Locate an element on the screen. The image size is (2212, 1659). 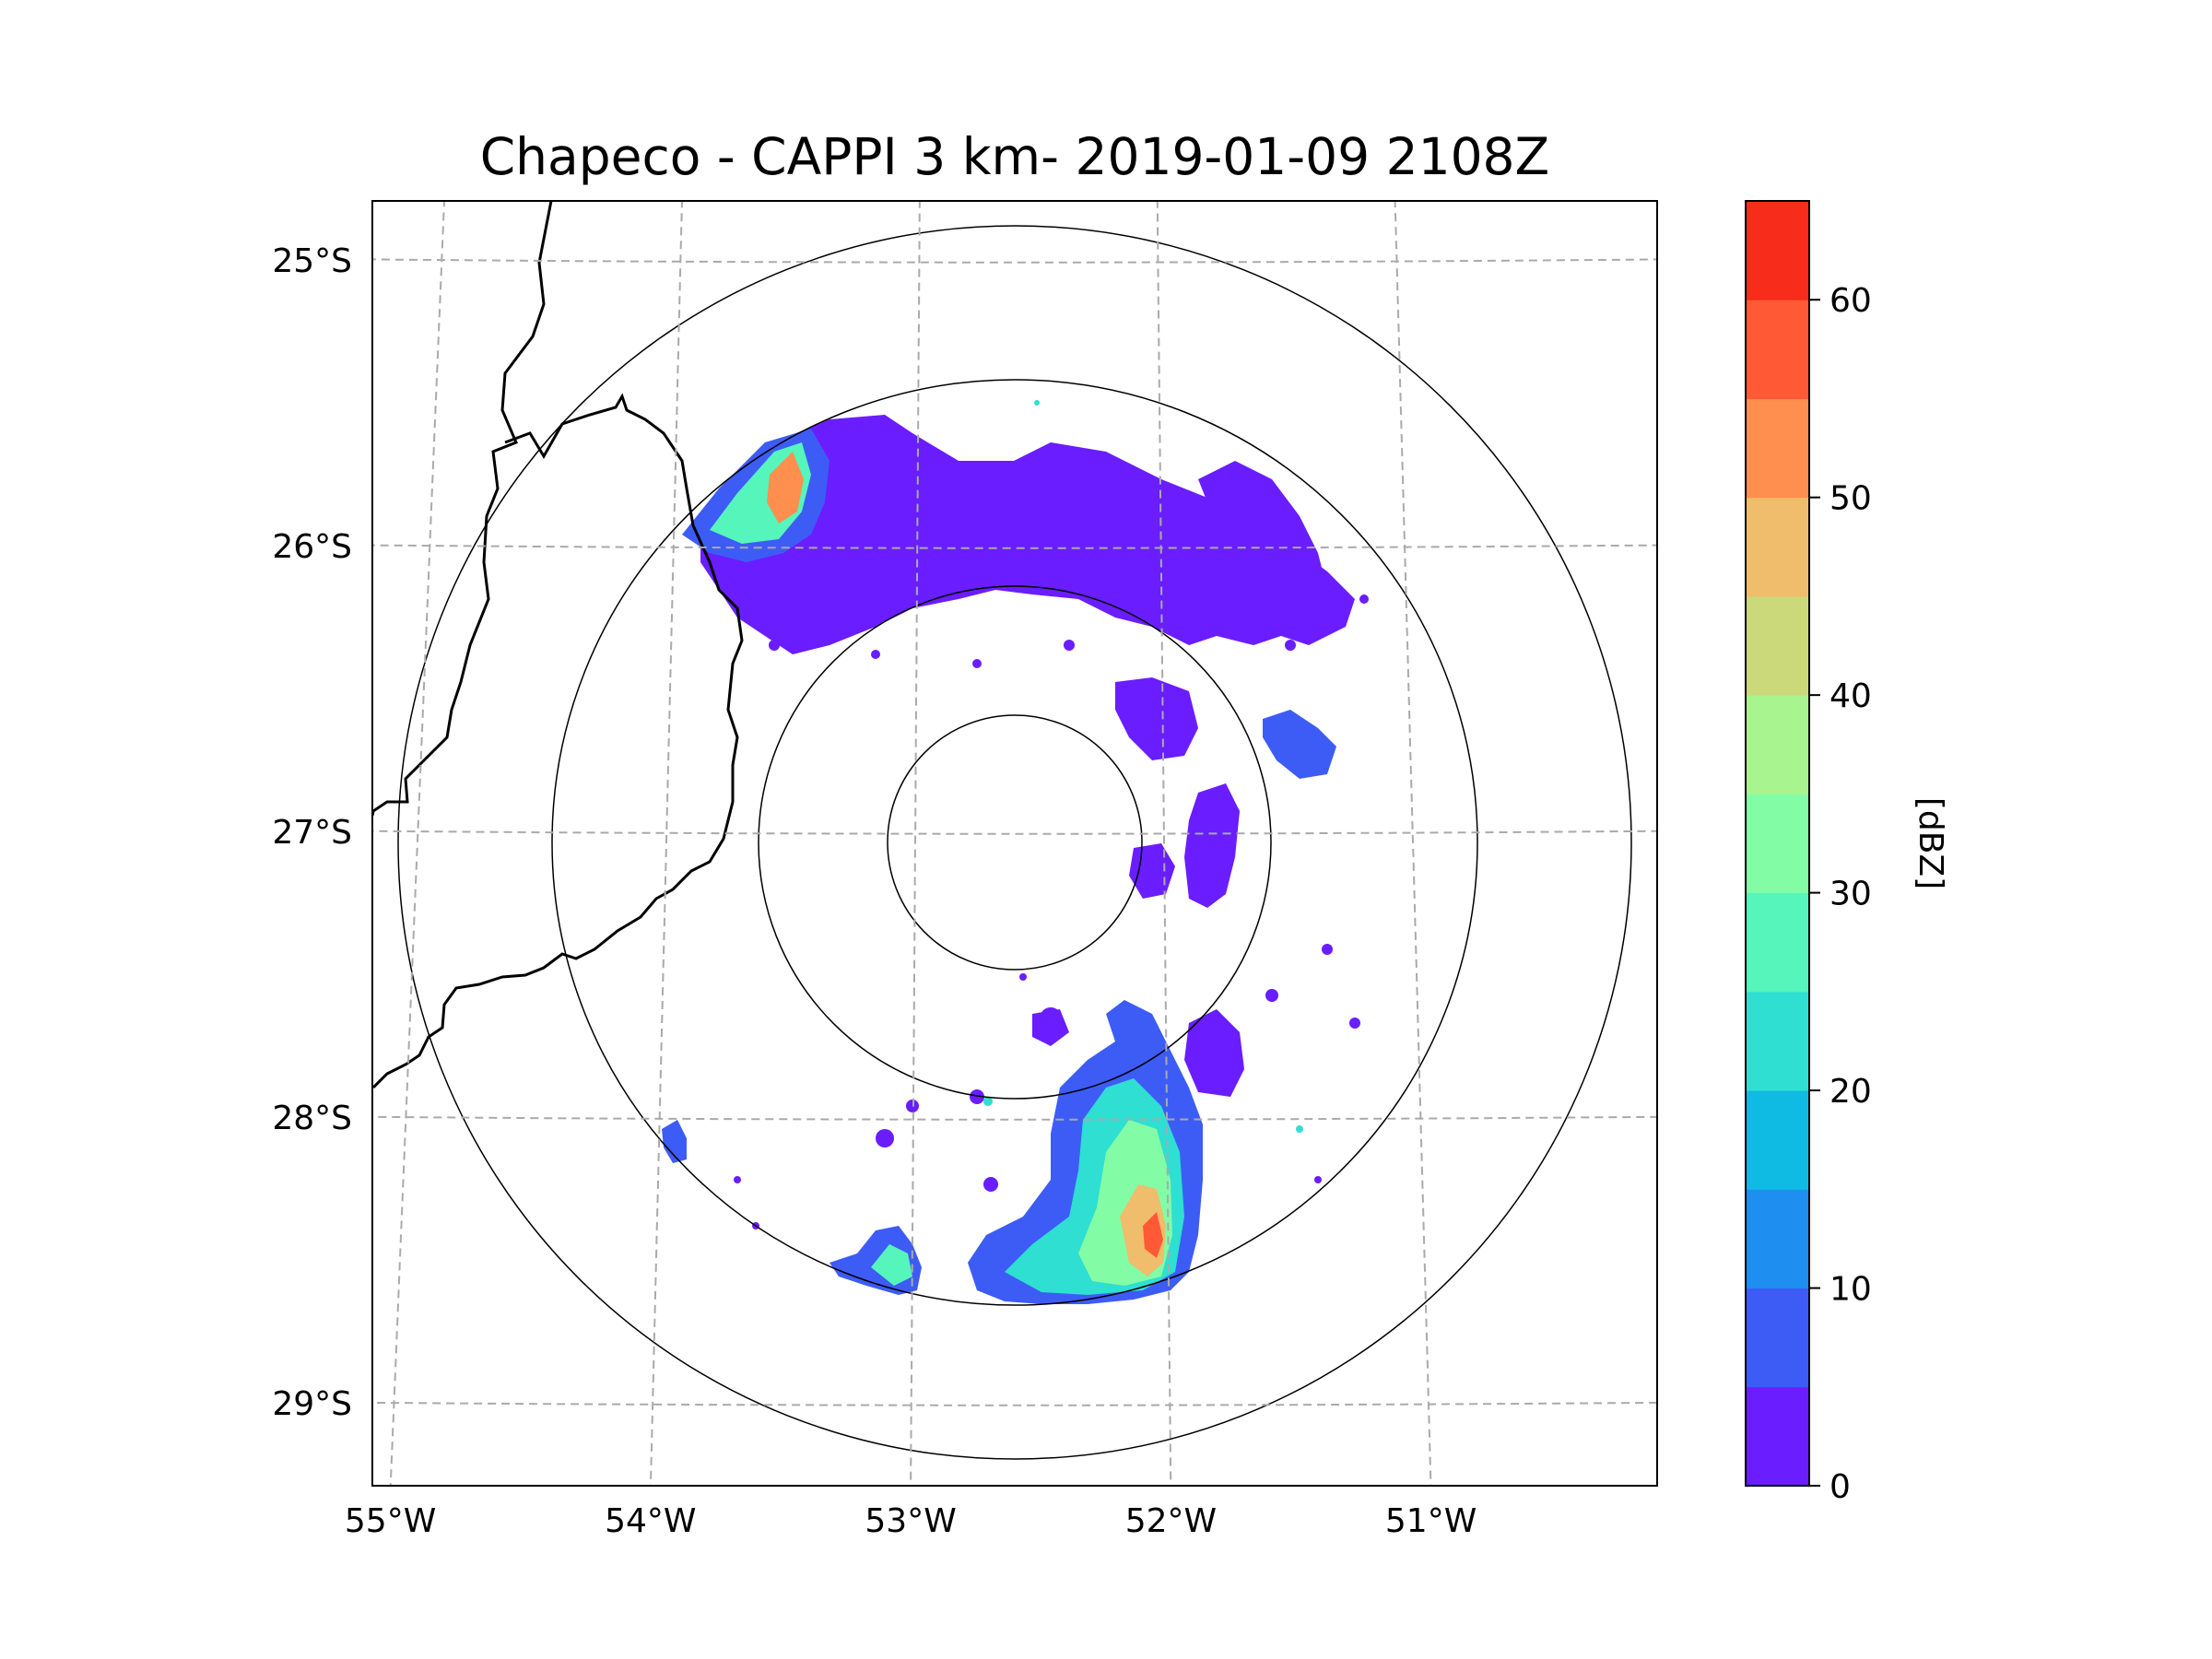
colorbar-tick-label: 20 is located at coordinates (1851, 1092).